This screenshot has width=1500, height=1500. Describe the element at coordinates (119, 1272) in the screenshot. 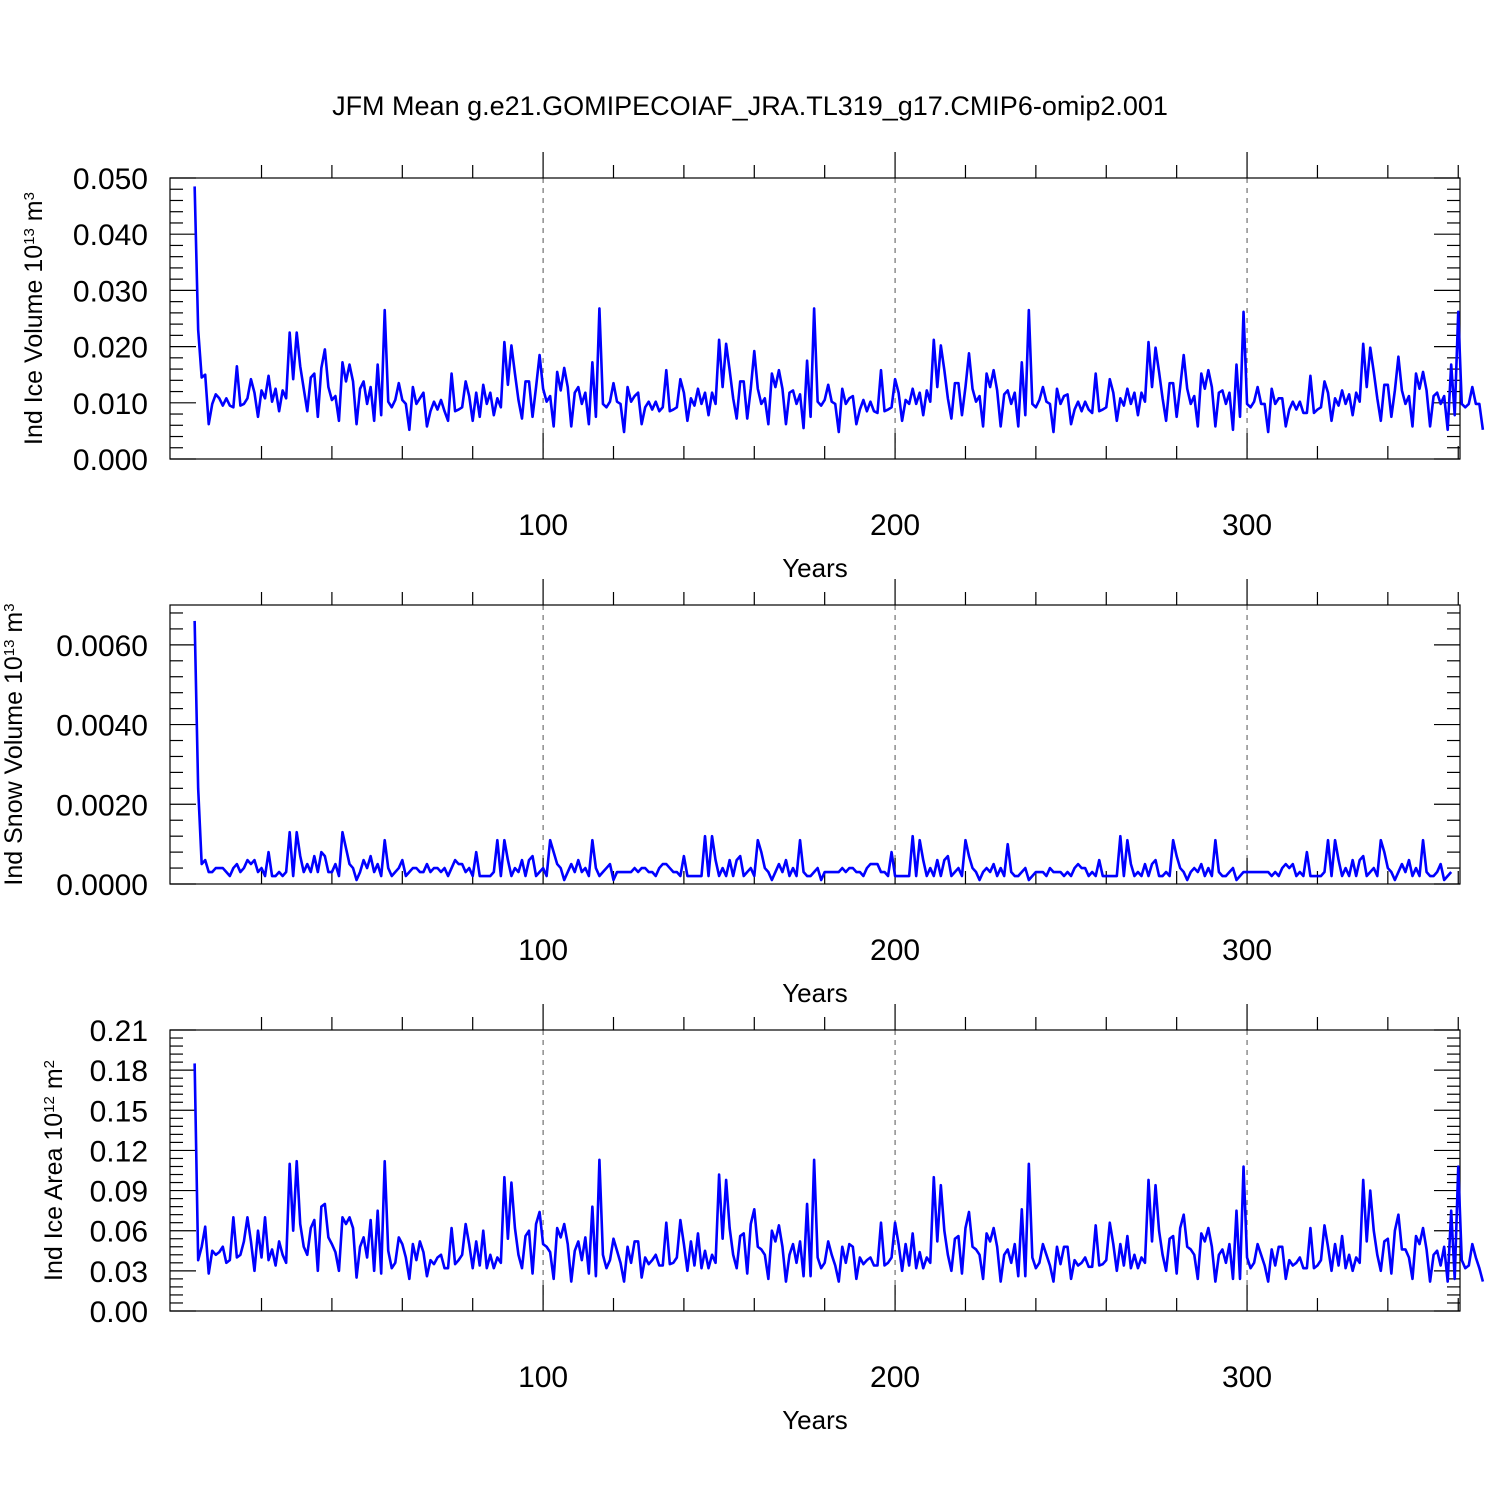

I see `y-tick-label: 0.03` at that location.